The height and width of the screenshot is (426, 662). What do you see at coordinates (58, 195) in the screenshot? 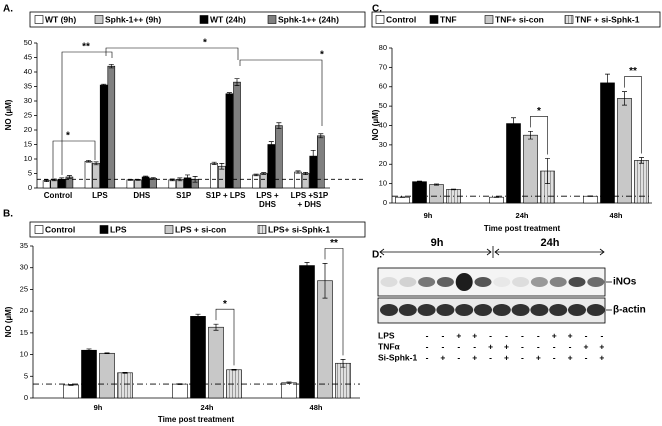
I see `x-tick-label: Control` at bounding box center [58, 195].